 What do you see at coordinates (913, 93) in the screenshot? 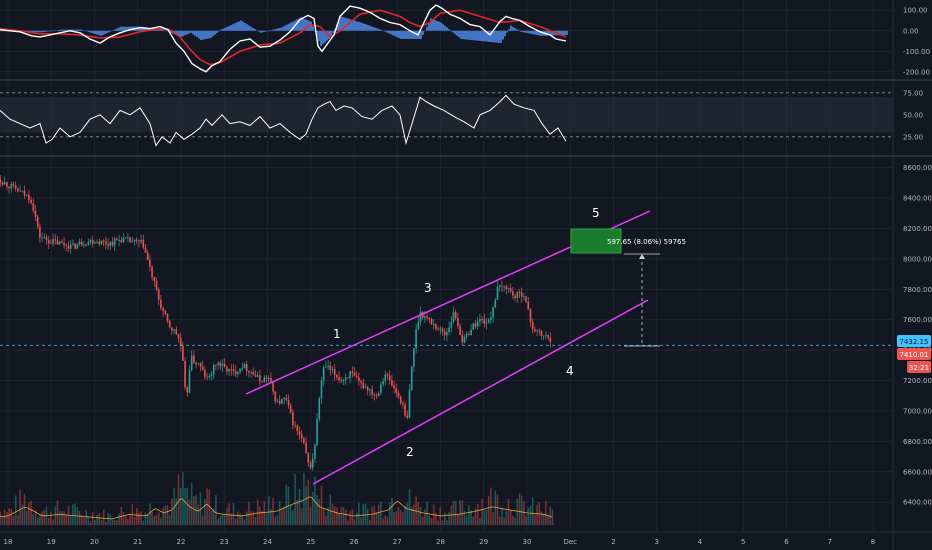
I see `rsi-tick-label: 75.00` at bounding box center [913, 93].